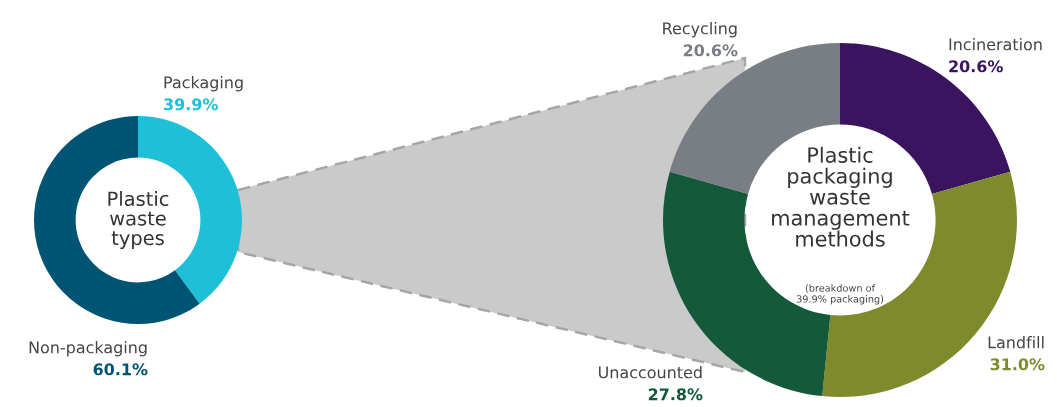 Image resolution: width=1057 pixels, height=407 pixels. Describe the element at coordinates (1016, 342) in the screenshot. I see `slice-label: Landfill` at that location.